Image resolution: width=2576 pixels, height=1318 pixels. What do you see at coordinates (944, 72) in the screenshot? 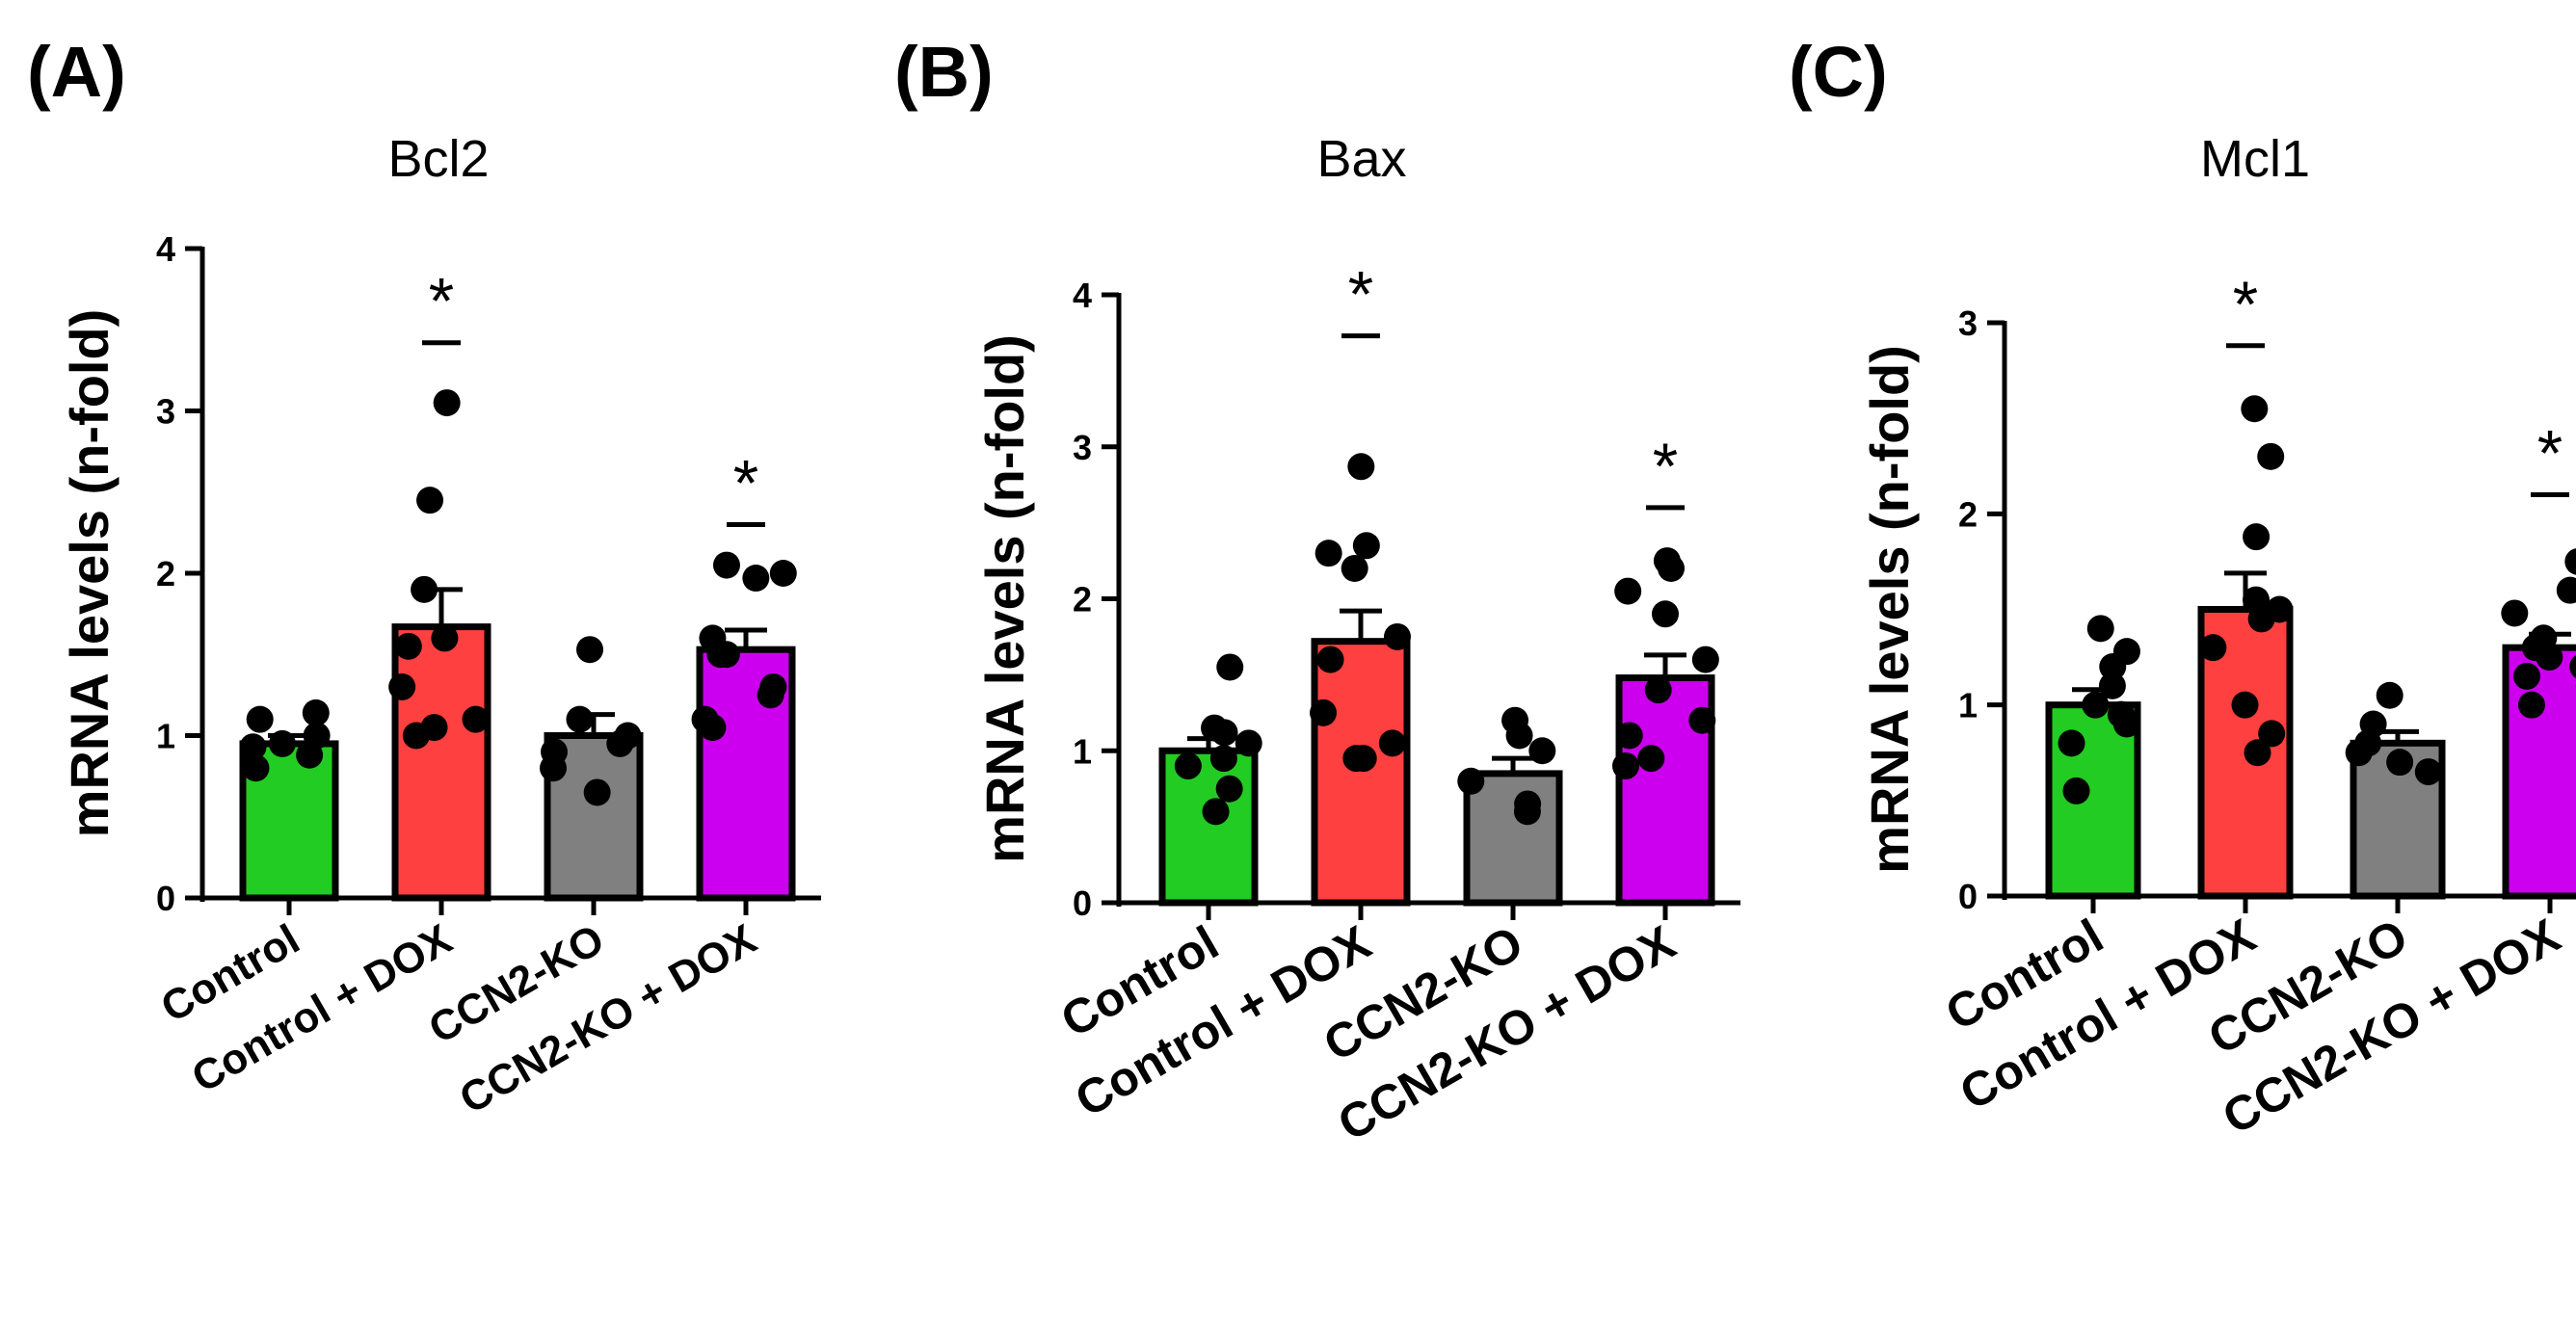
I see `panel-letter: (B)` at bounding box center [944, 72].